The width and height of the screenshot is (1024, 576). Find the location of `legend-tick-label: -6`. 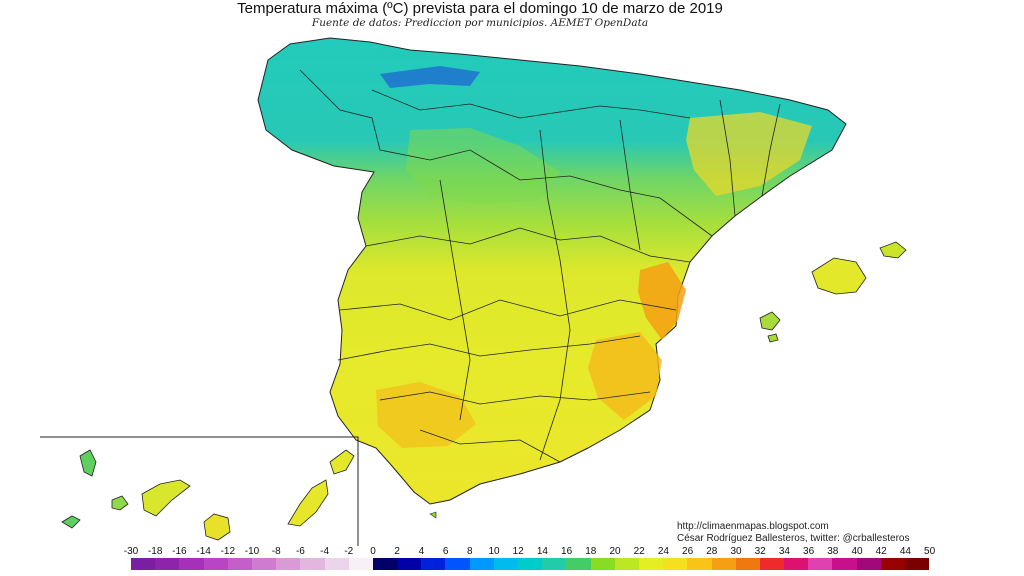

legend-tick-label: -6 is located at coordinates (300, 551).